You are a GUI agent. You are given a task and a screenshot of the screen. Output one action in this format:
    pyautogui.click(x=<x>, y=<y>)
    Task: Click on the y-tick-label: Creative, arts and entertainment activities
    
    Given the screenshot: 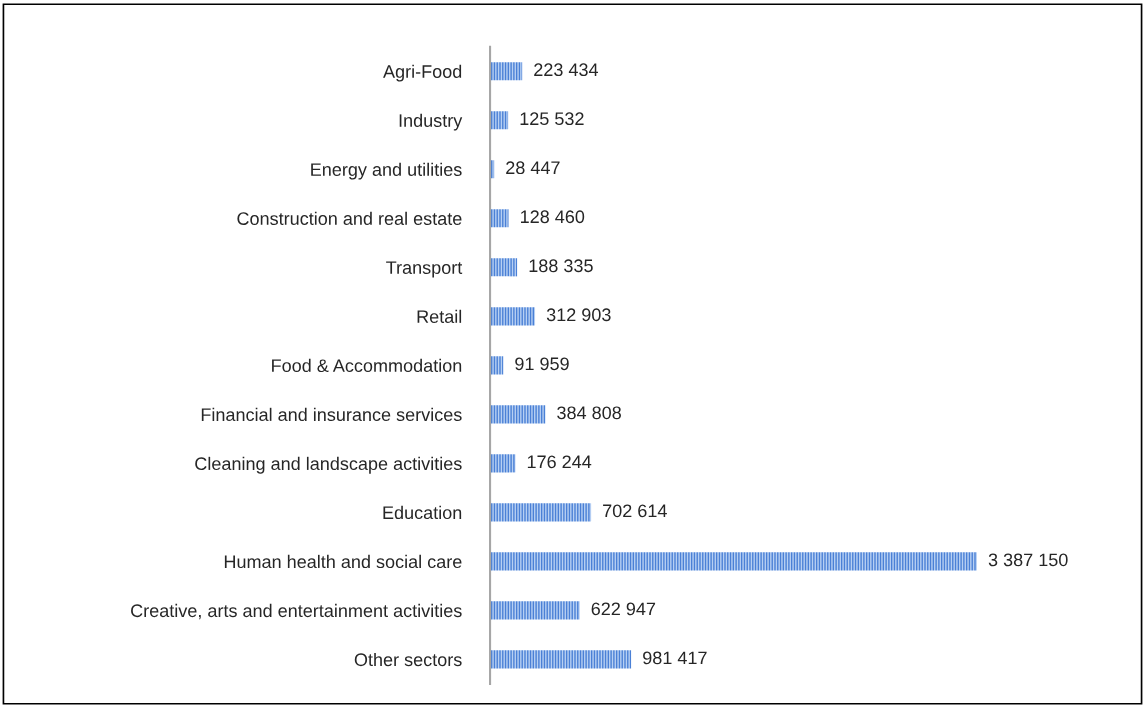 What is the action you would take?
    pyautogui.click(x=296, y=611)
    